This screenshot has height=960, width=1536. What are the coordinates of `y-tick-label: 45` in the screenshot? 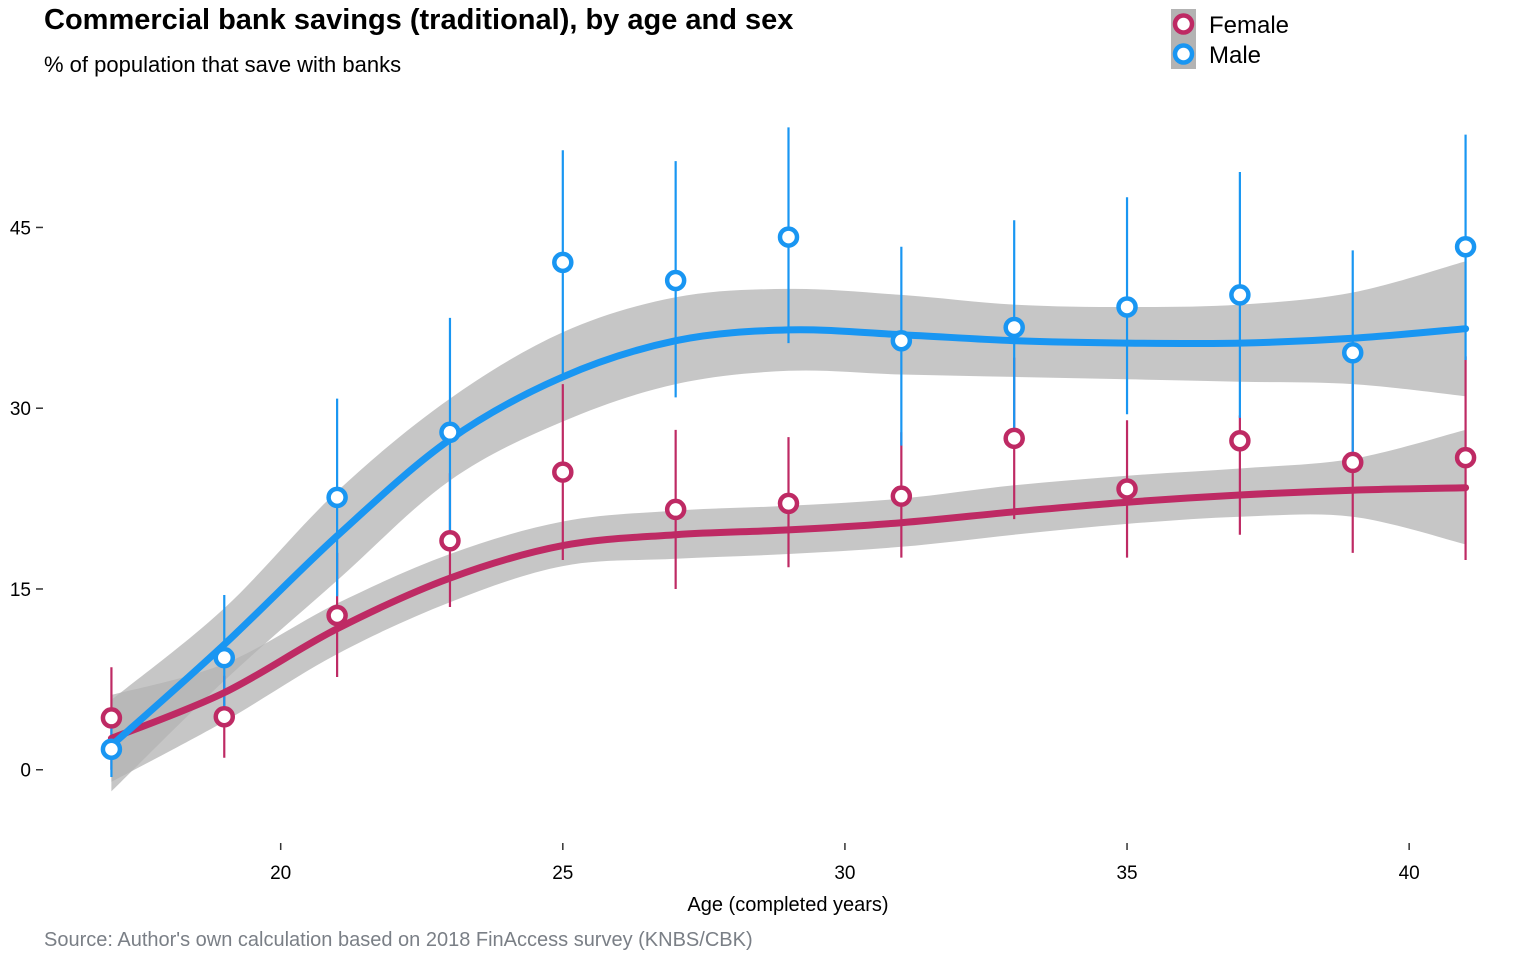 It's located at (20, 228).